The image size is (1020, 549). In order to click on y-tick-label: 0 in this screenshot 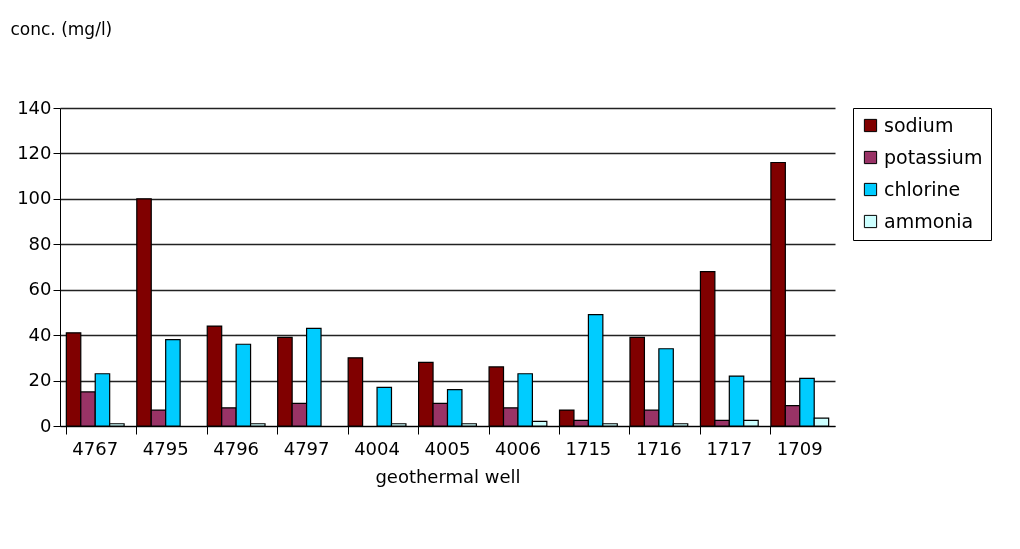, I will do `click(46, 425)`.